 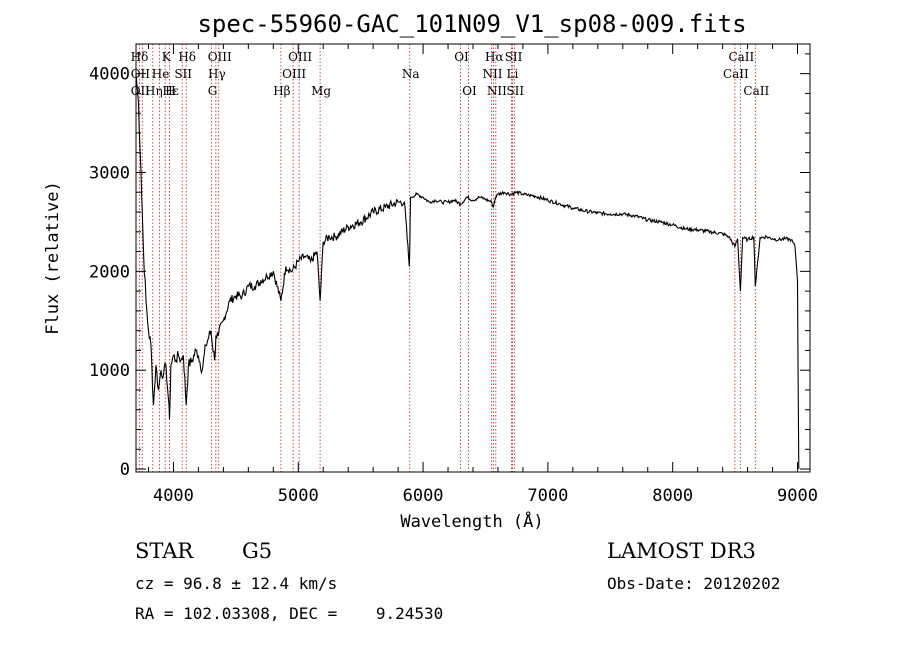 I want to click on spectral-line-label: G, so click(x=213, y=91).